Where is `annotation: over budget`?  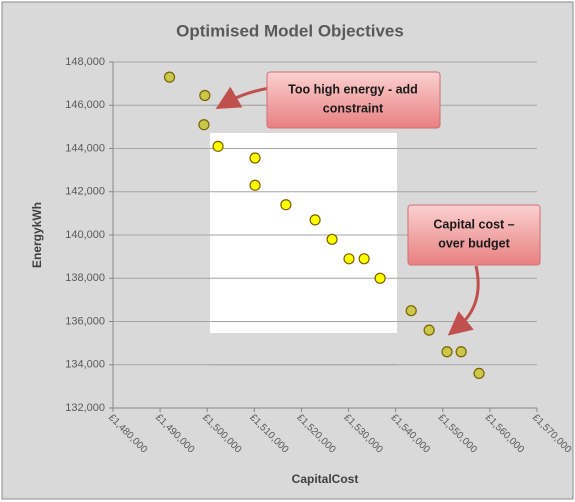
annotation: over budget is located at coordinates (474, 243).